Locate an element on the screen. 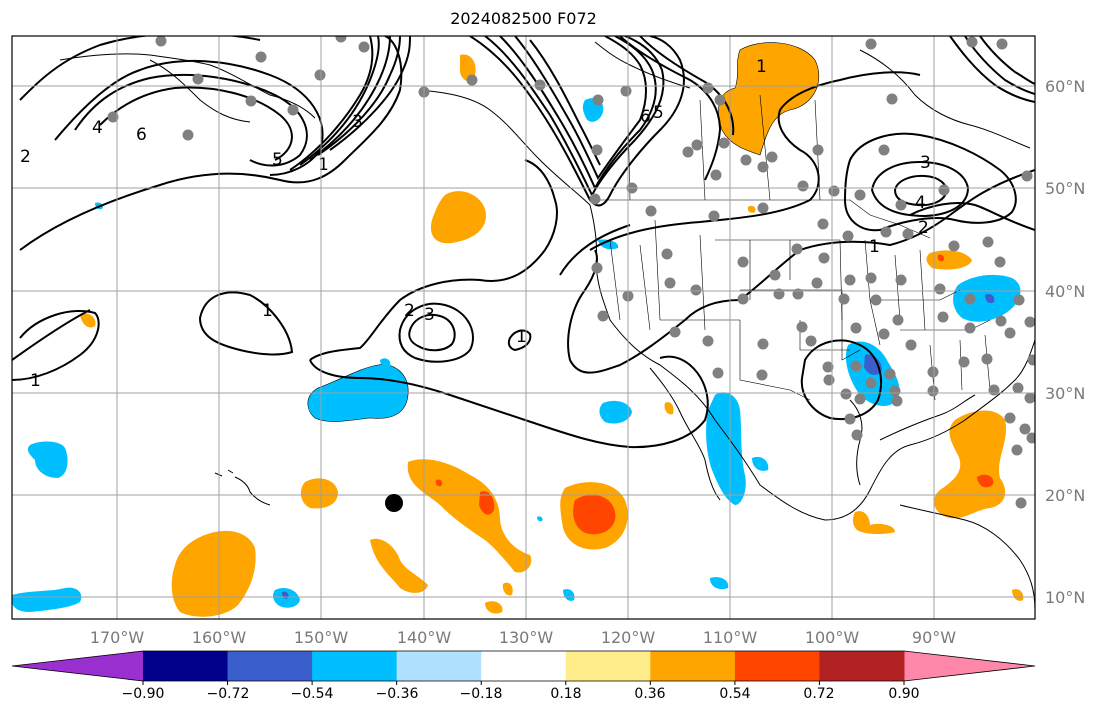  lon-label: 120°W is located at coordinates (628, 637).